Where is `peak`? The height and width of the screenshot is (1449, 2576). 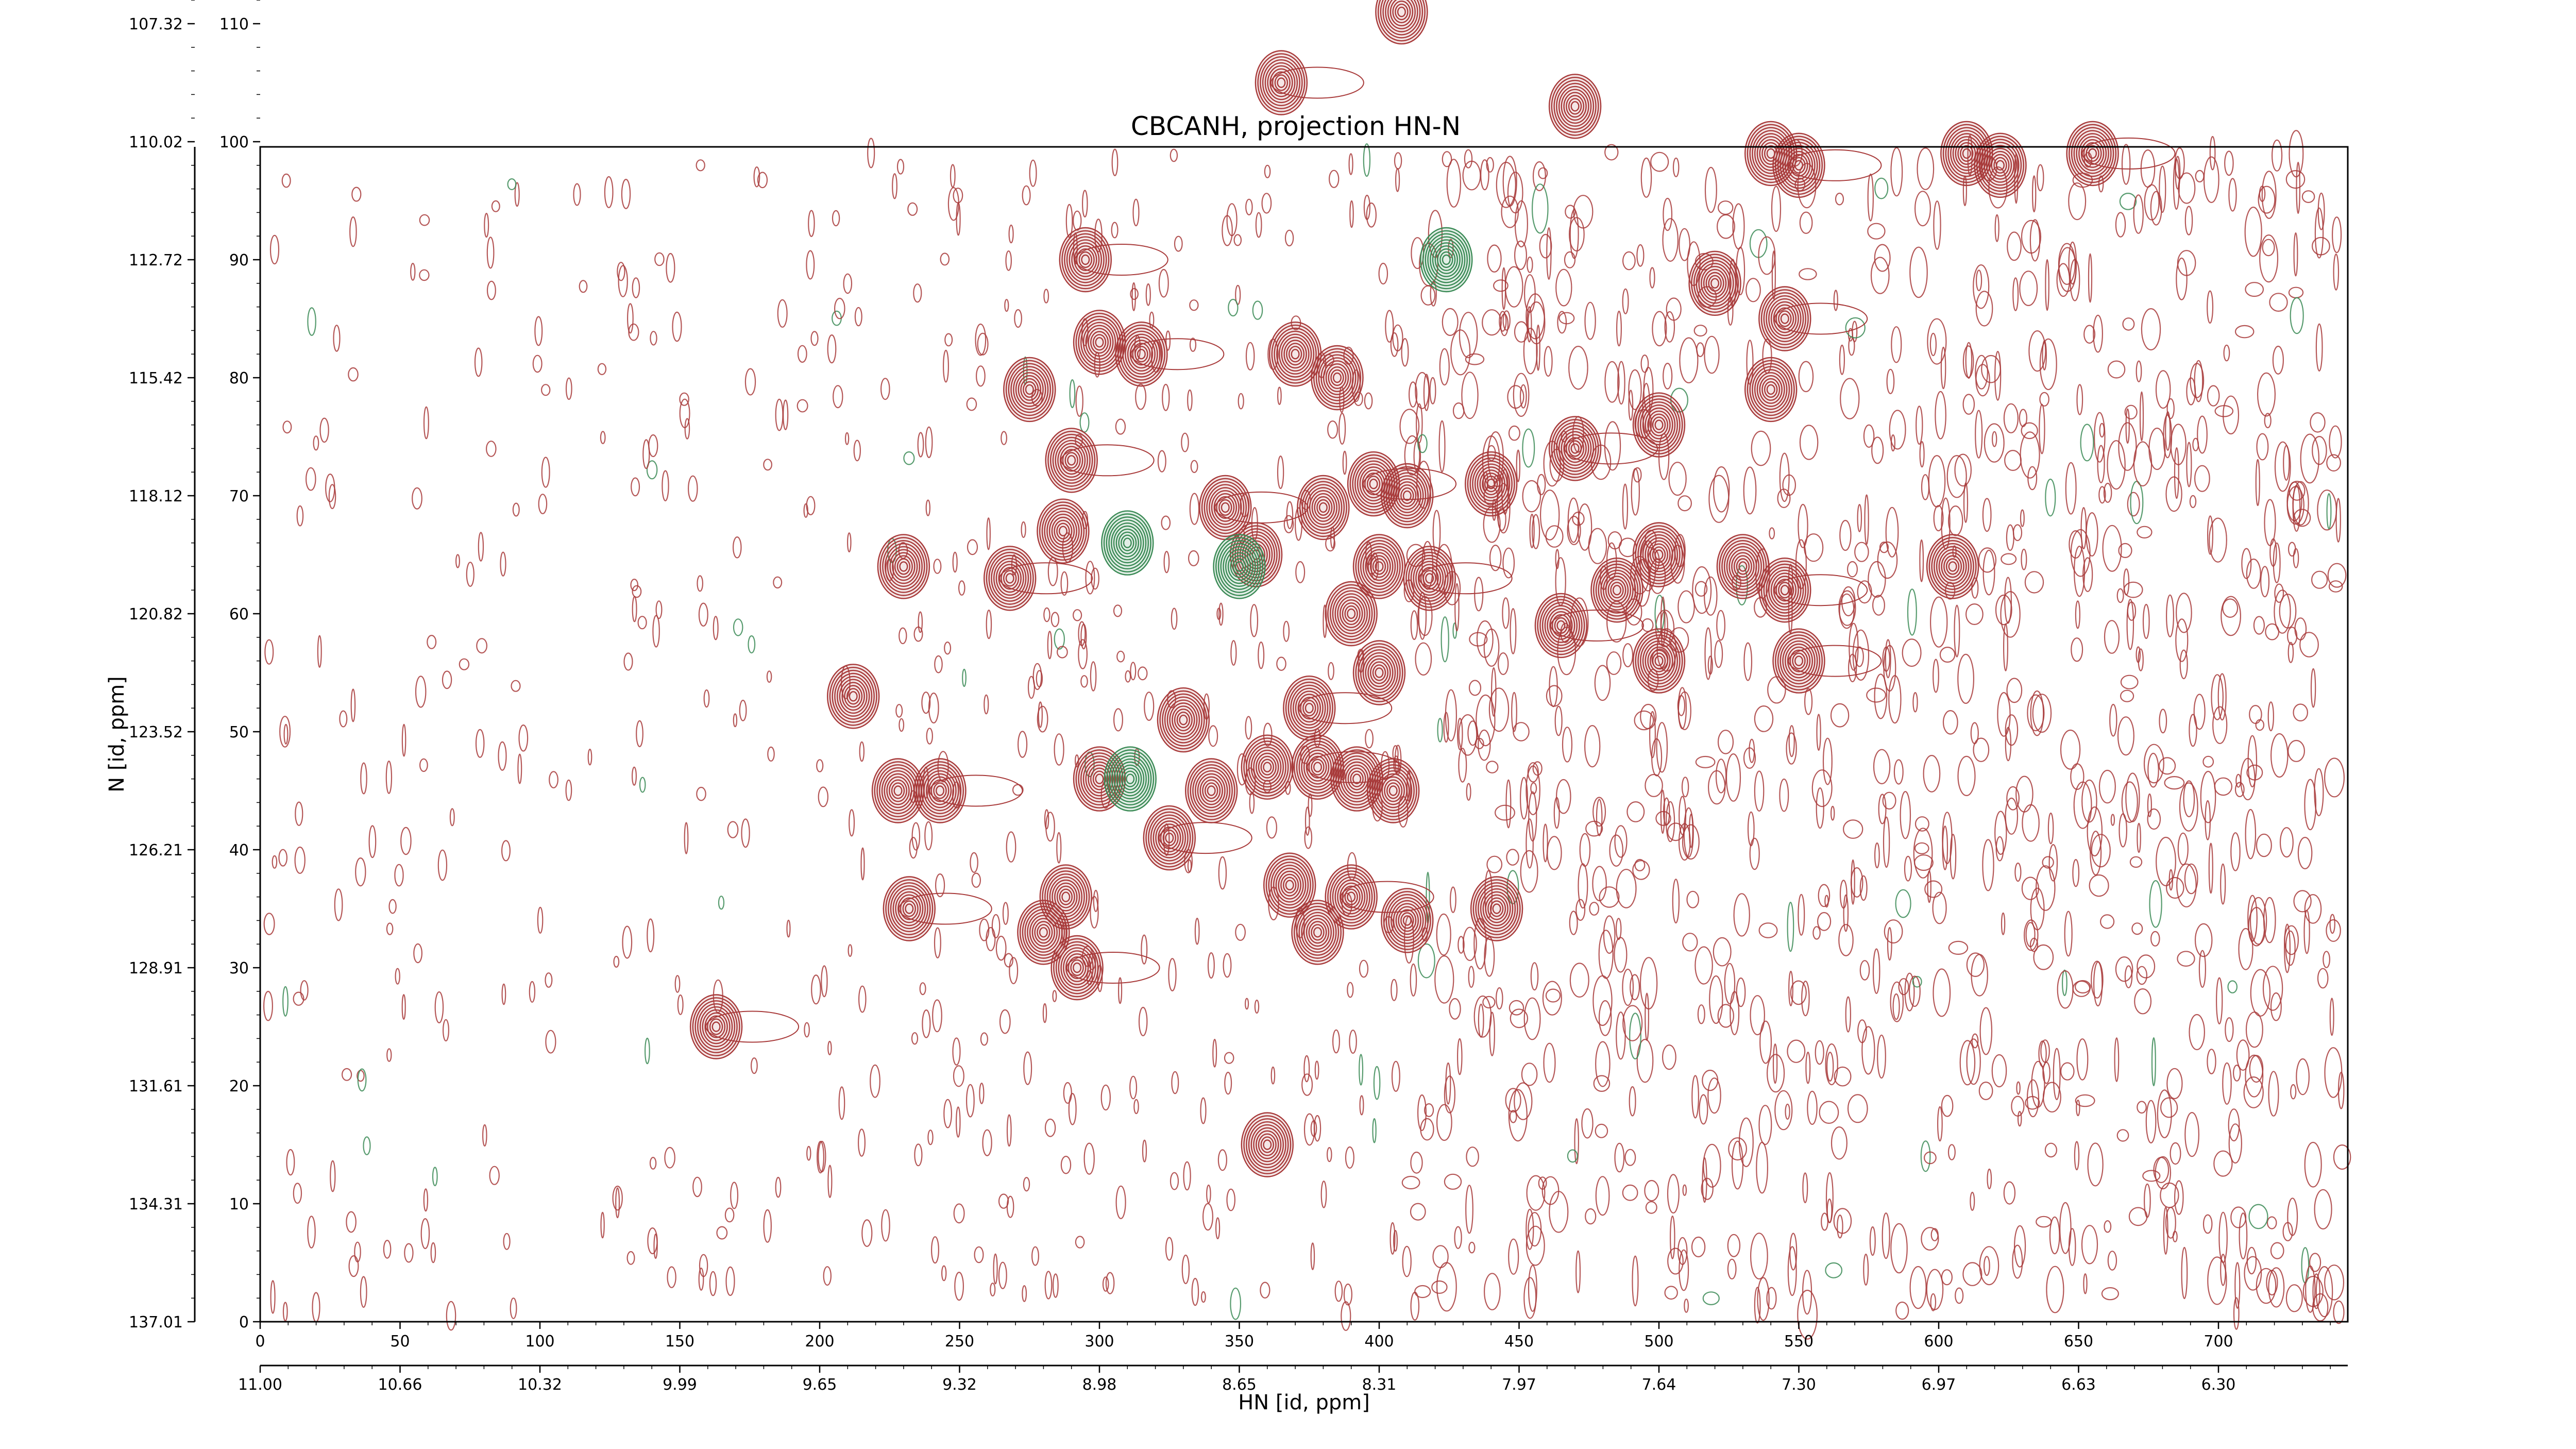
peak is located at coordinates (853, 696).